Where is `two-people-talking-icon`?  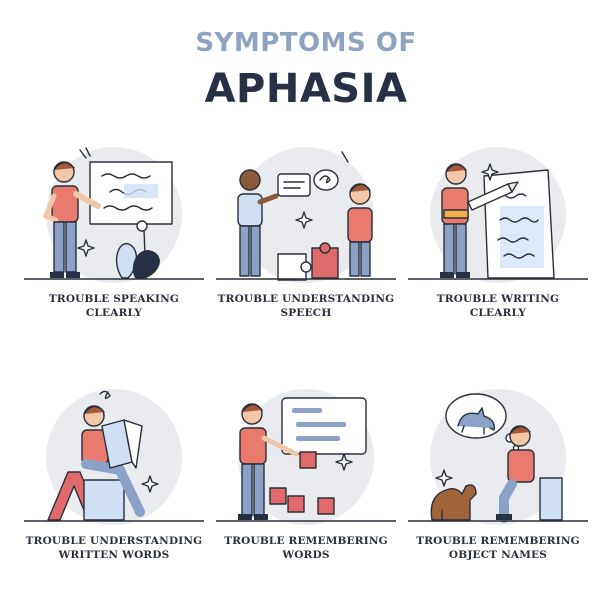
two-people-talking-icon is located at coordinates (305, 214).